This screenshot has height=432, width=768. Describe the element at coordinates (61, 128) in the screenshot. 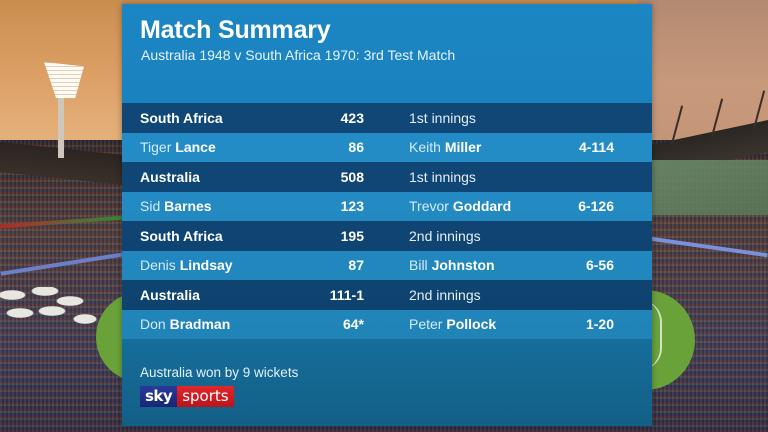

I see `floodlight-pole` at that location.